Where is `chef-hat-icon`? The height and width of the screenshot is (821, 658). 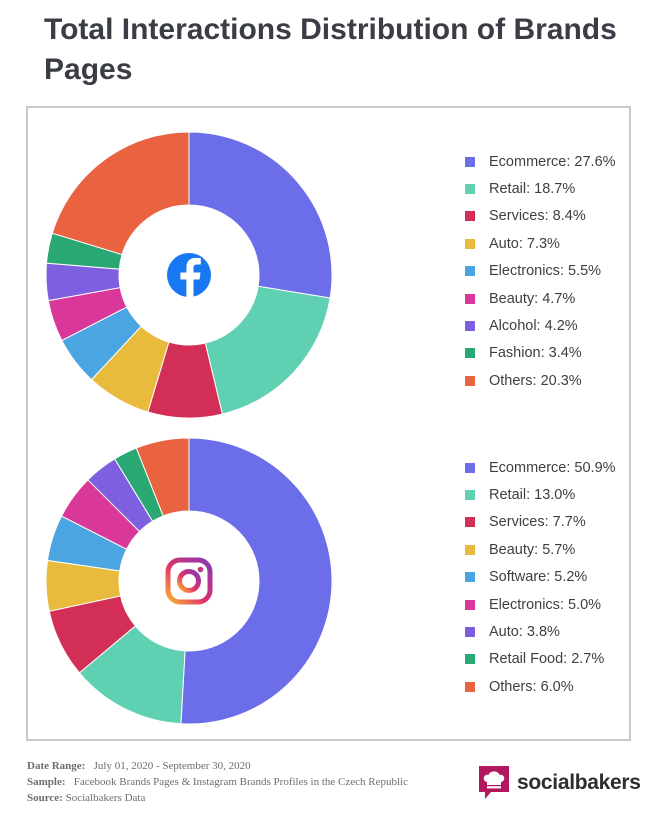
chef-hat-icon is located at coordinates (494, 782).